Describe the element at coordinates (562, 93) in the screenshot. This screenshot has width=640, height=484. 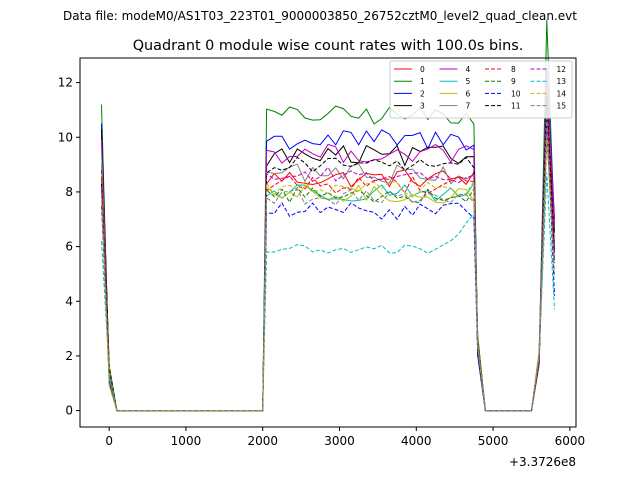
I see `legend-label-14: 14` at that location.